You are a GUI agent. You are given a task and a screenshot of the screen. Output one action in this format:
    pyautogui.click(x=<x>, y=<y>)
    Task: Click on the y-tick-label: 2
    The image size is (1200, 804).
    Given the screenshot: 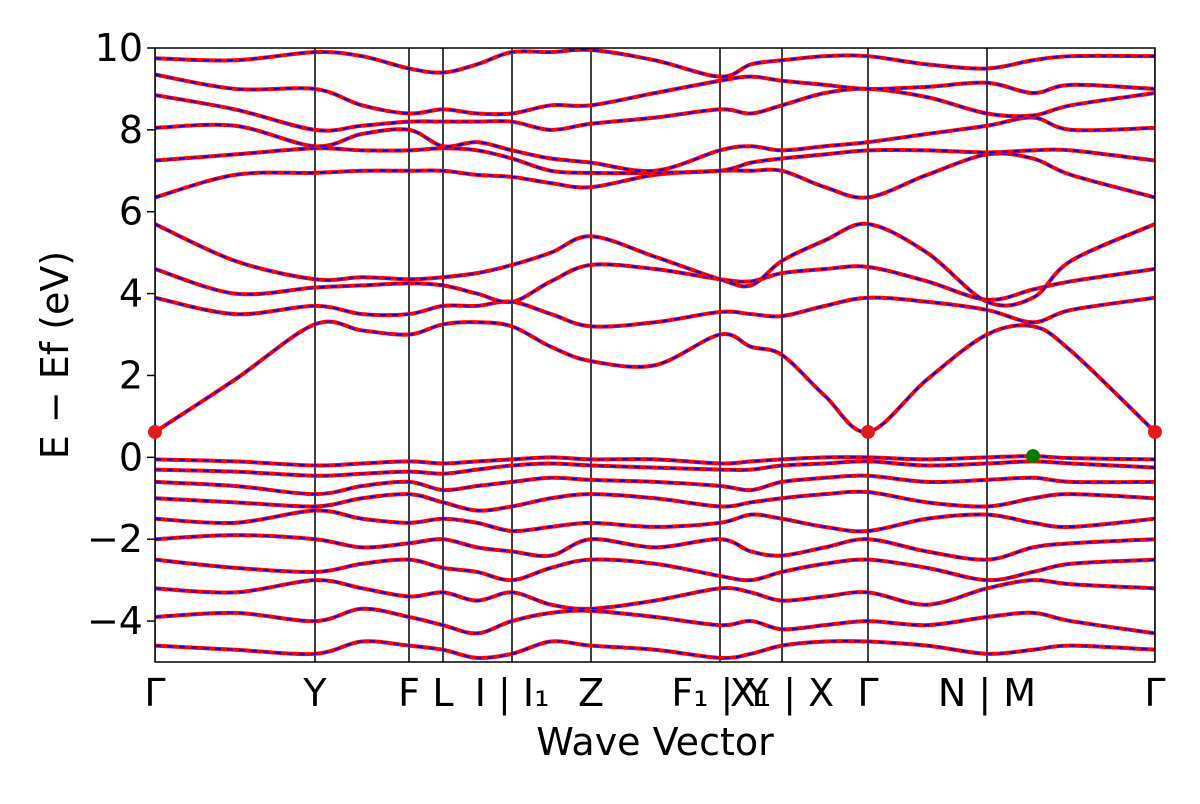 What is the action you would take?
    pyautogui.click(x=131, y=375)
    